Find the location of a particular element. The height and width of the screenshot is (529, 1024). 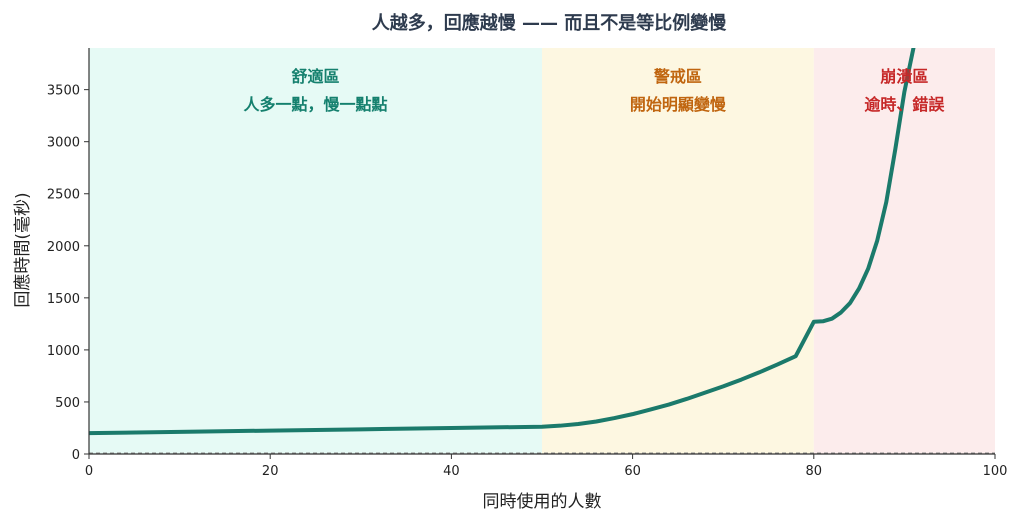

zone-description-1: 開始明顯變慢 is located at coordinates (678, 104).